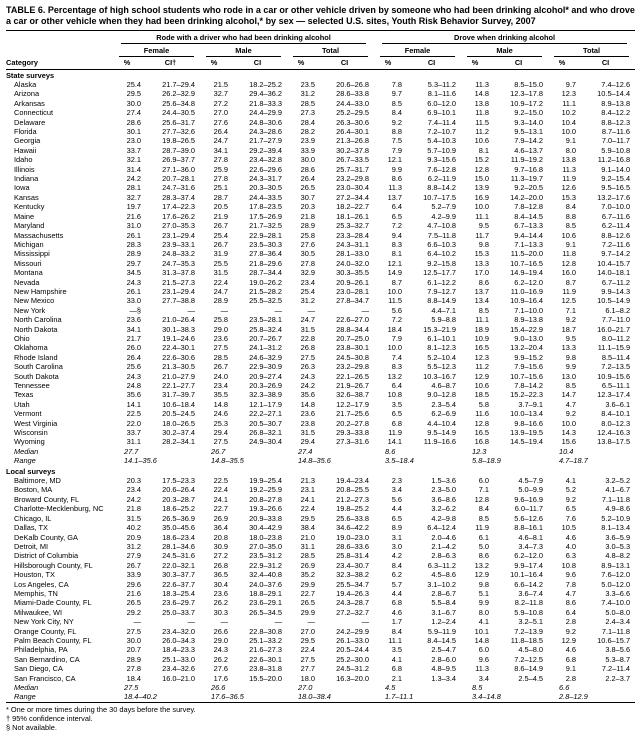 This screenshot has width=641, height=746. What do you see at coordinates (614, 160) in the screenshot?
I see `cell-value: 11.2–16.8` at bounding box center [614, 160].